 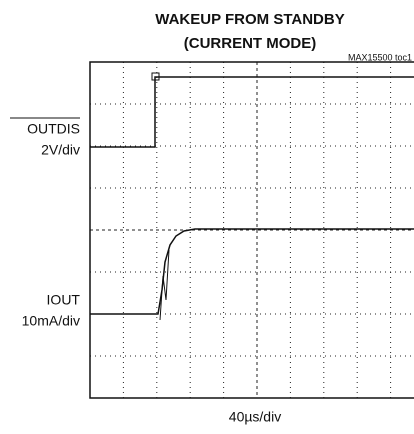 I want to click on channel-scale: 2V/div, so click(x=60, y=150).